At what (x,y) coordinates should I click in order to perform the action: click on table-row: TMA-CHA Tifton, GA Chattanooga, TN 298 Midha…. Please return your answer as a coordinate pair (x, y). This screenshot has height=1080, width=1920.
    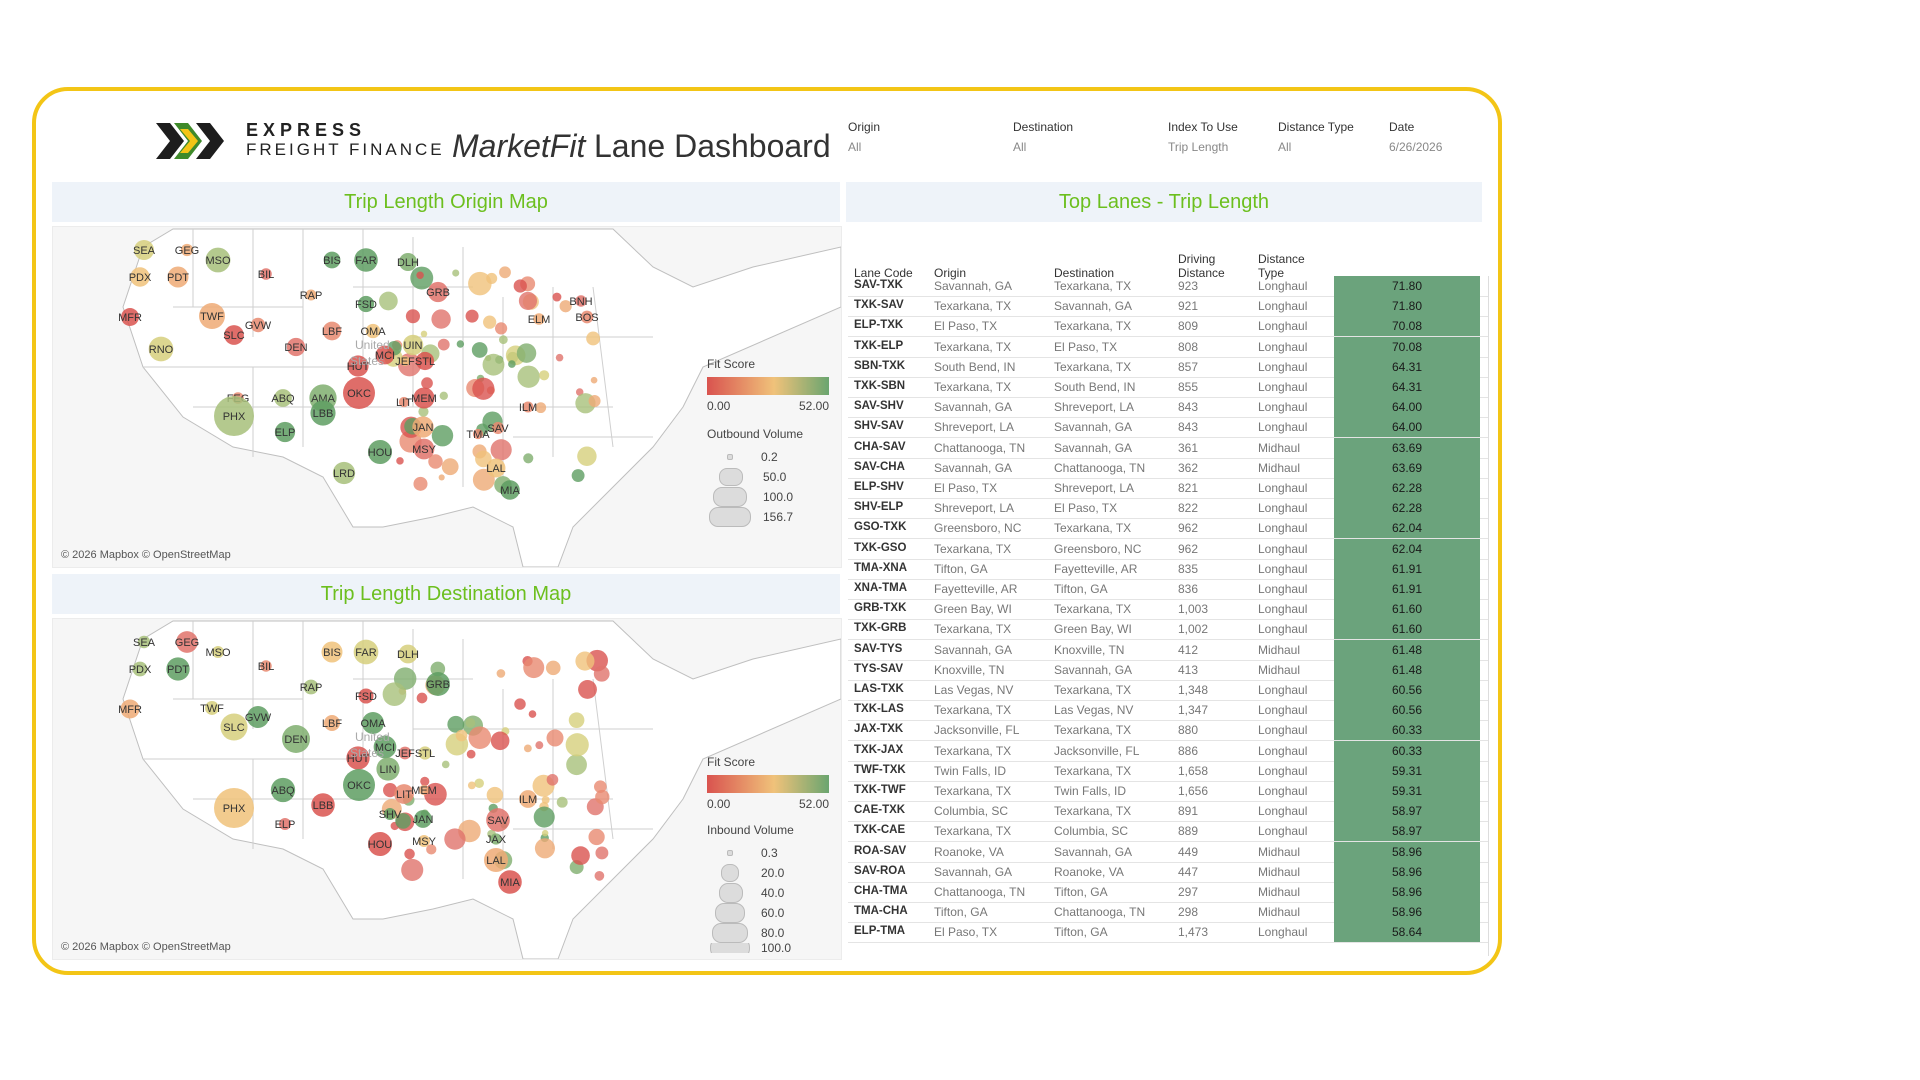
    Looking at the image, I should click on (1168, 913).